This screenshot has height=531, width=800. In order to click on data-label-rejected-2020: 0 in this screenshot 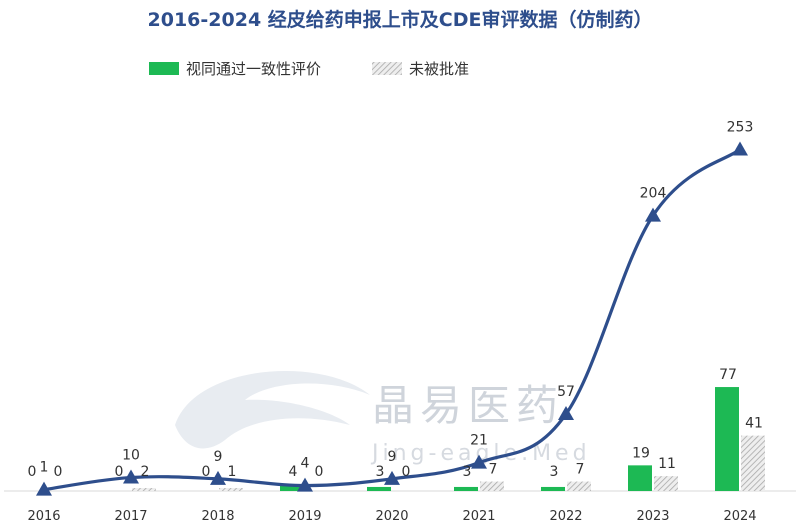, I will do `click(406, 472)`.